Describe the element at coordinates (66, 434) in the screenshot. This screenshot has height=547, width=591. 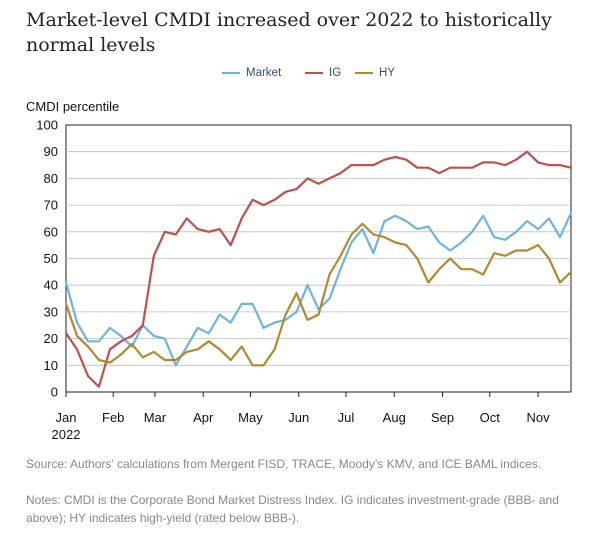
I see `x-tick-sublabel-jan: 2022` at that location.